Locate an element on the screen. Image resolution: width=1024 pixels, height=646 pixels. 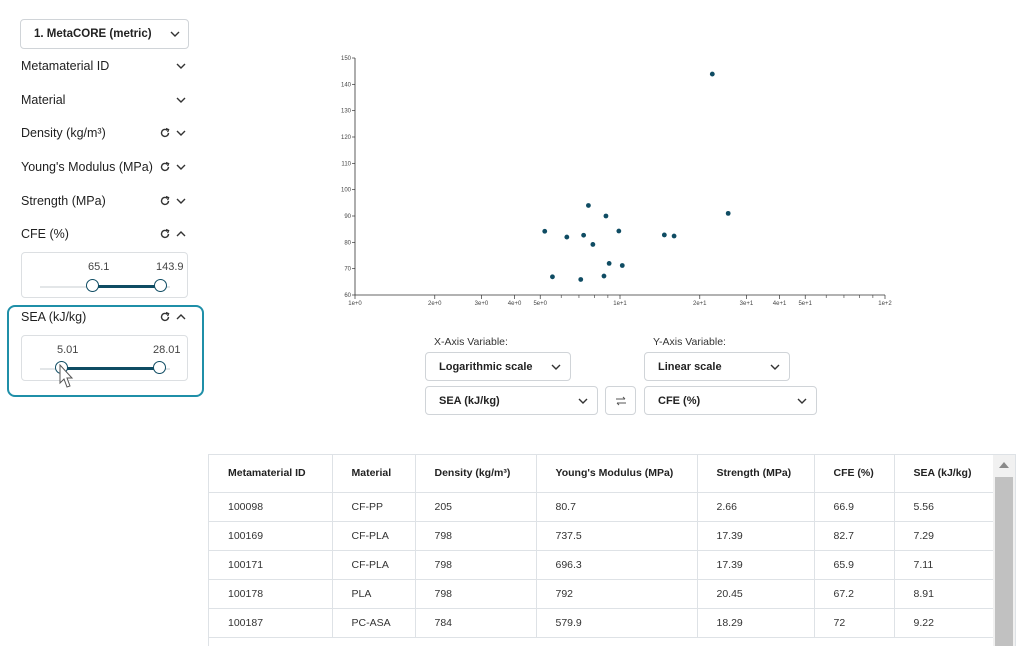
table-cell: 5.56 is located at coordinates (944, 507).